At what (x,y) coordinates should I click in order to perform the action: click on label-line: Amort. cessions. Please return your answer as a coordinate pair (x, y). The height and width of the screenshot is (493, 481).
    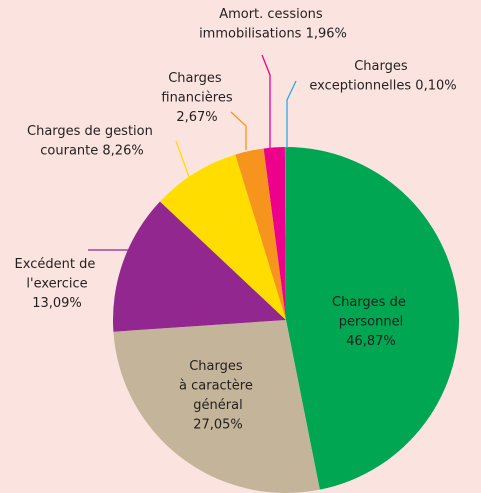
    Looking at the image, I should click on (273, 14).